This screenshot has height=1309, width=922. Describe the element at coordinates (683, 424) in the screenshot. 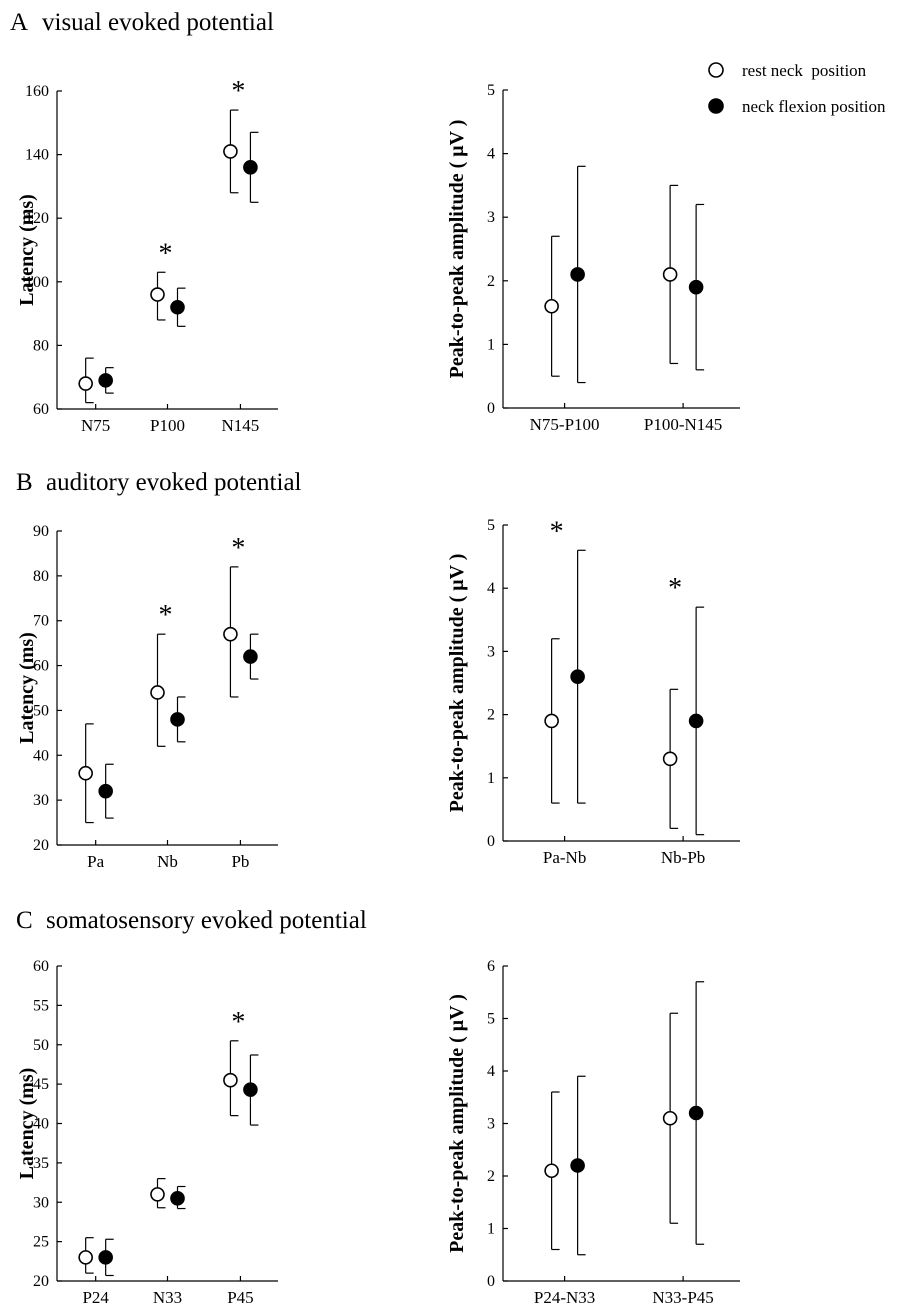

I see `x-category-label: P100-N145` at that location.